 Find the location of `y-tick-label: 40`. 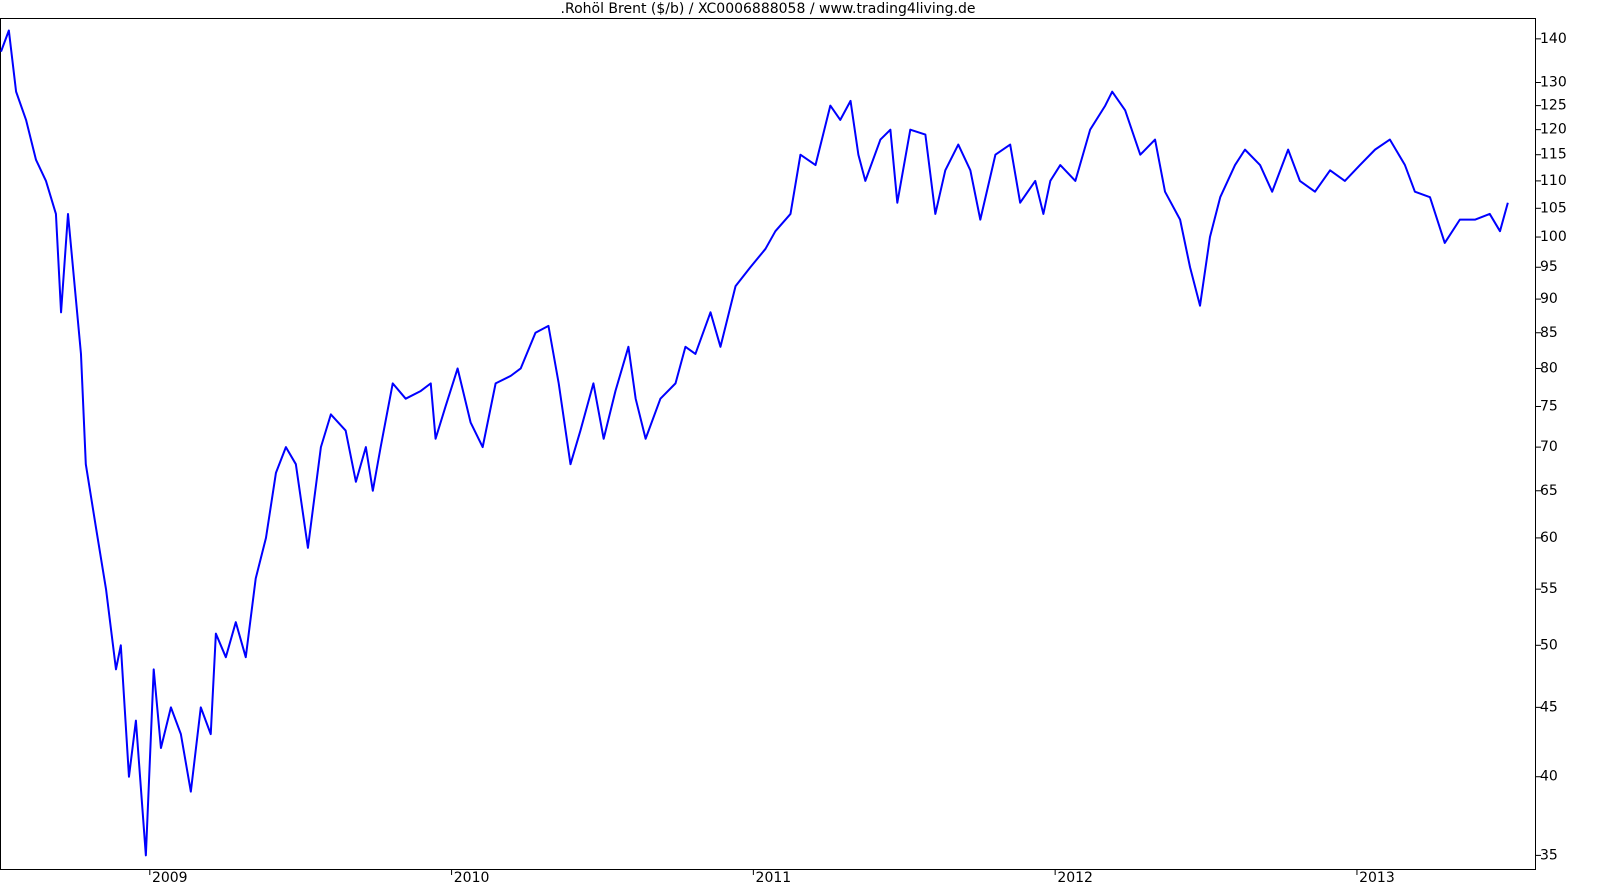

y-tick-label: 40 is located at coordinates (1549, 777).